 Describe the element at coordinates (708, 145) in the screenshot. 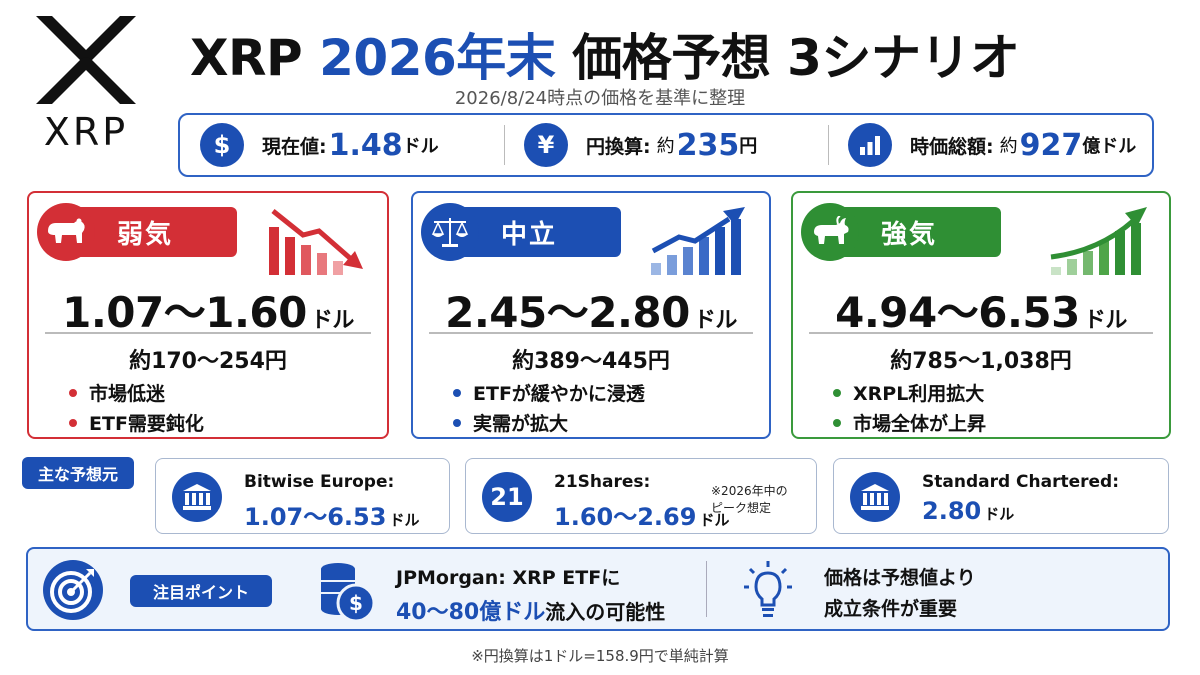

I see `info-value: 235` at that location.